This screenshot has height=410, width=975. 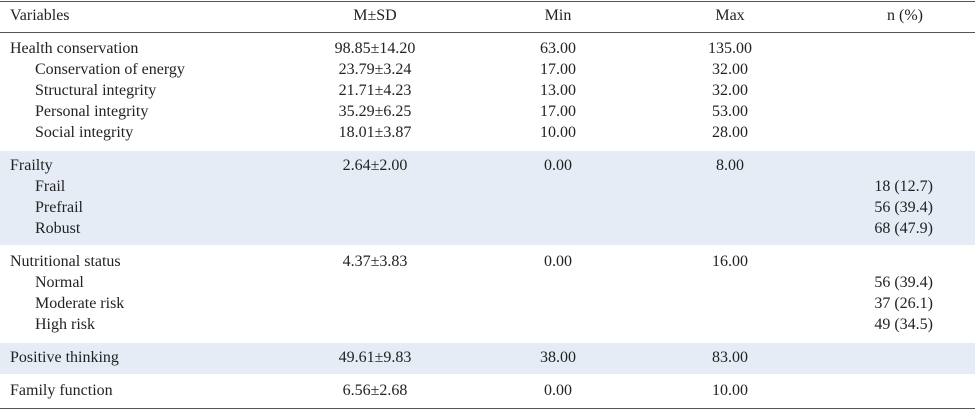 I want to click on header-cell: Variables, so click(x=40, y=15).